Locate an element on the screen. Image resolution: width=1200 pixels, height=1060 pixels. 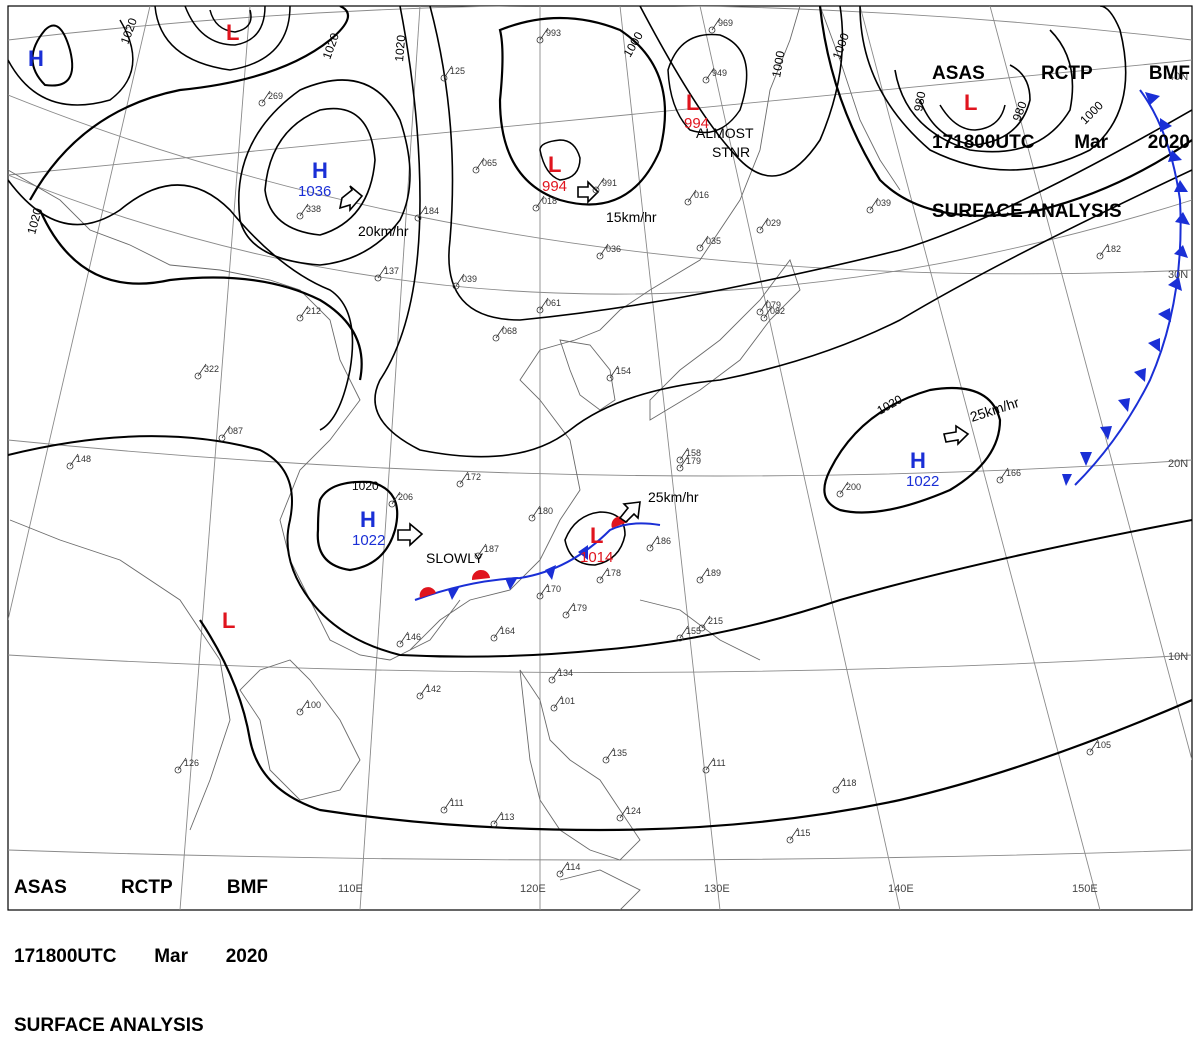
station-pressure-label: 322 is located at coordinates (211, 369).